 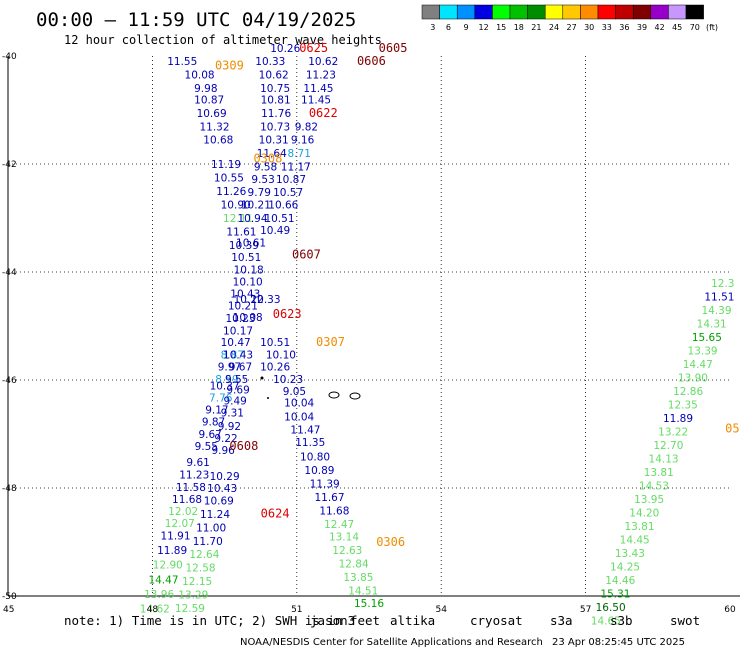 What do you see at coordinates (265, 168) in the screenshot?
I see `swh-value: 9.58` at bounding box center [265, 168].